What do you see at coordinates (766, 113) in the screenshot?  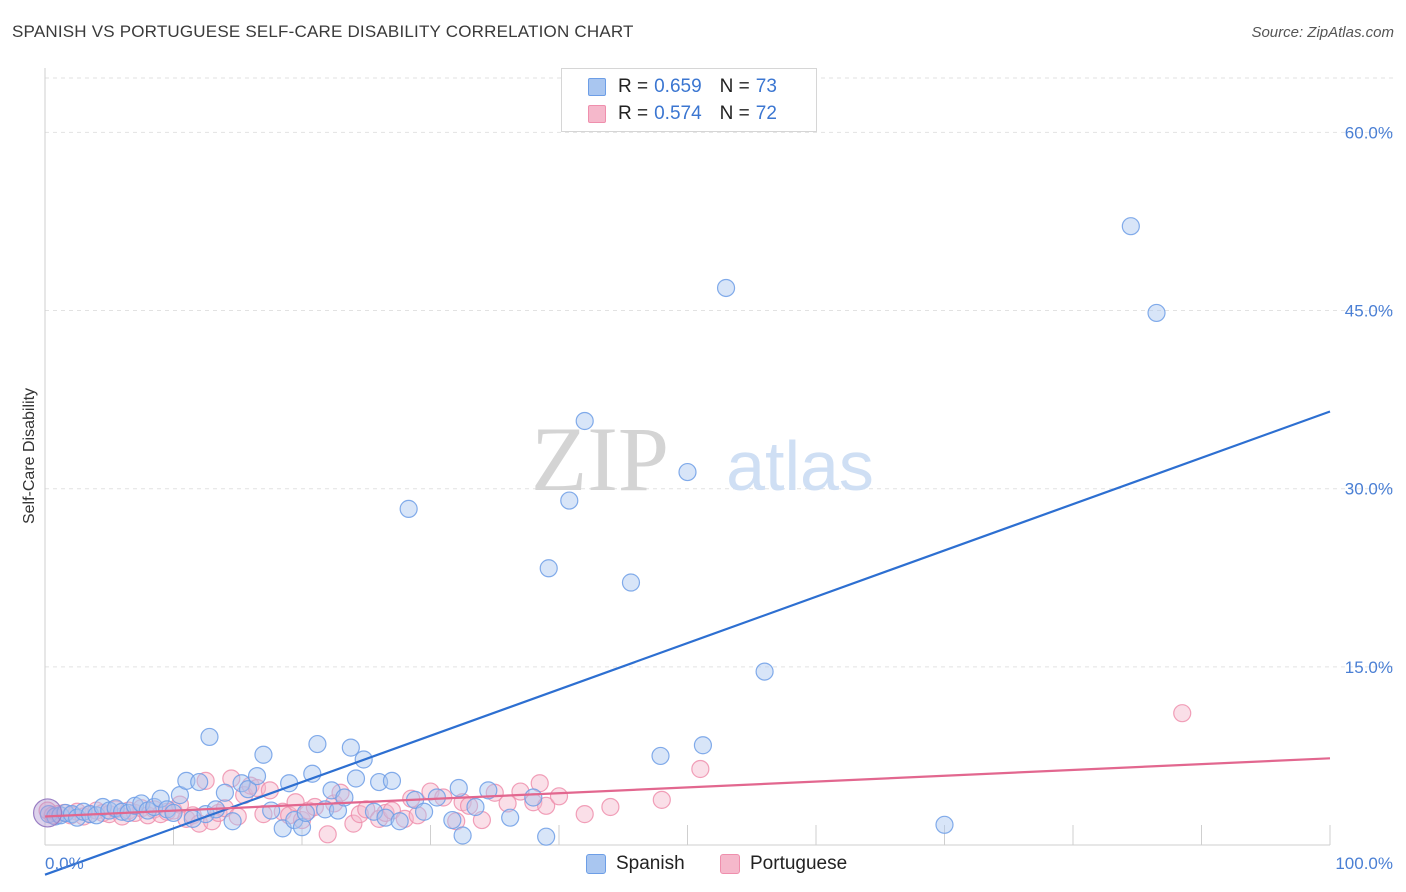 I see `legend-n-value: 72` at bounding box center [766, 113].